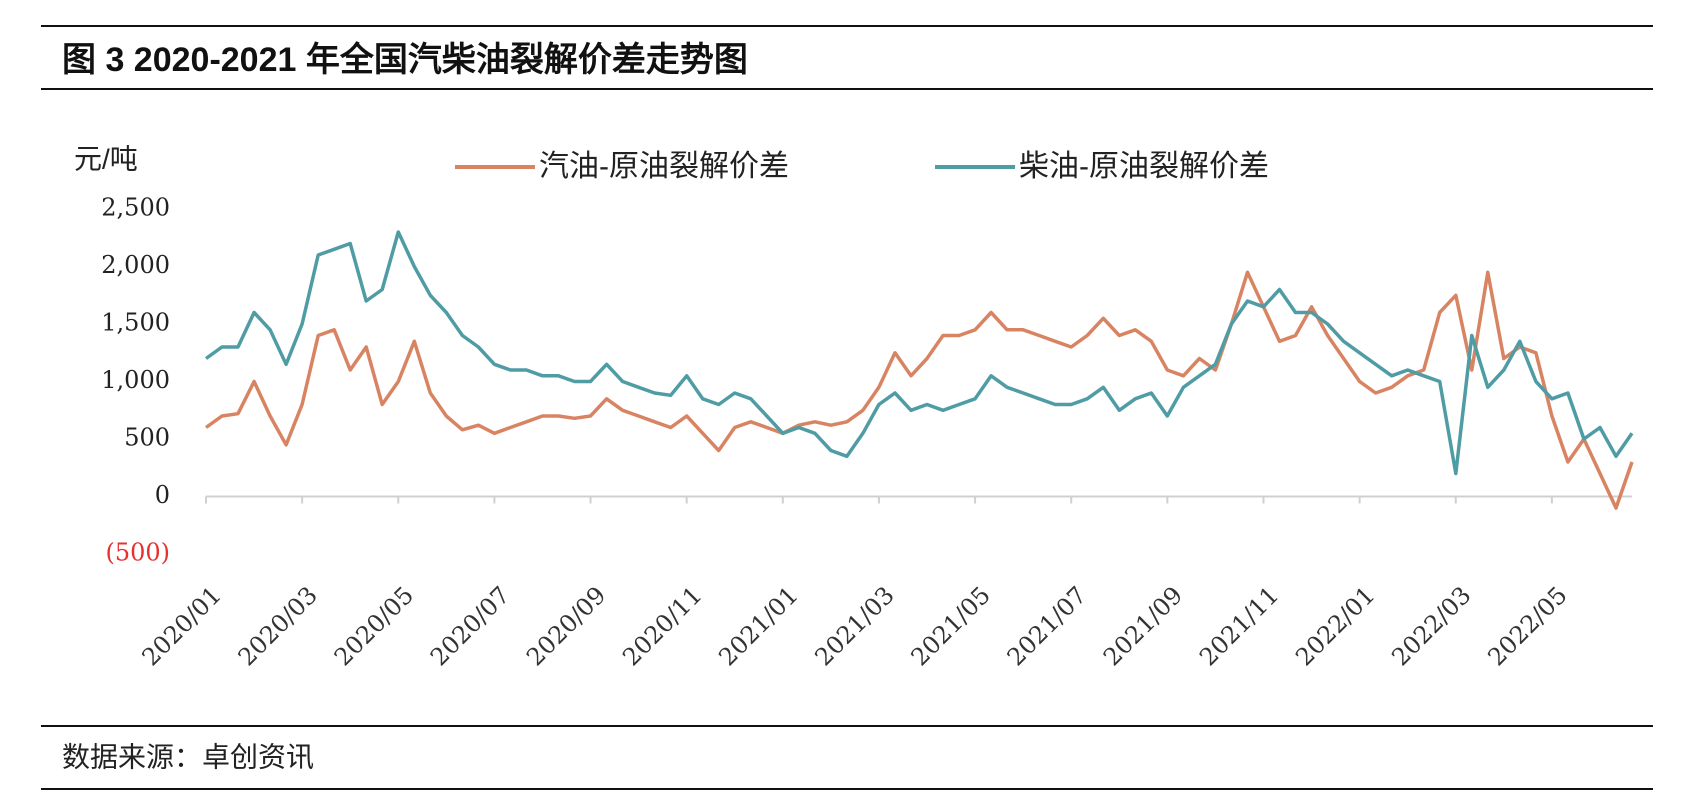 The image size is (1707, 803). I want to click on x-tick-label: 2021/01, so click(758, 626).